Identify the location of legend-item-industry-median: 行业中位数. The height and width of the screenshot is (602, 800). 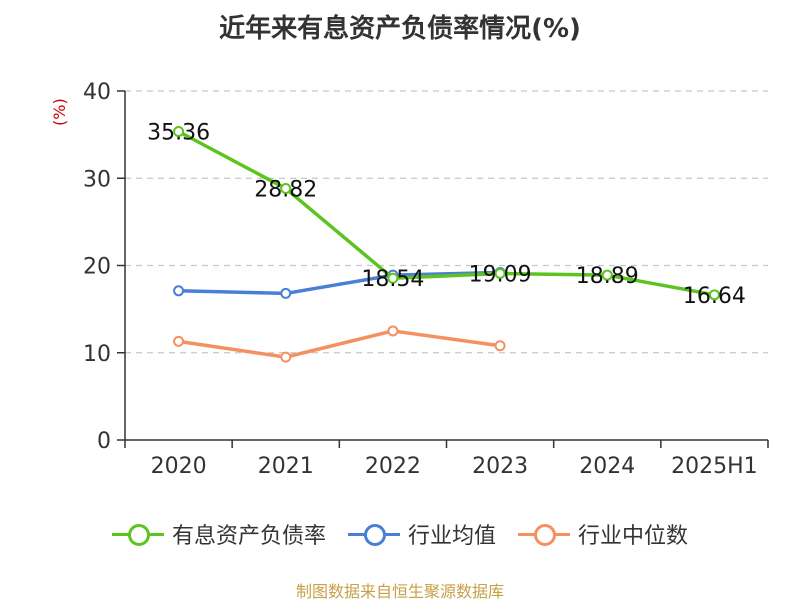
(603, 534).